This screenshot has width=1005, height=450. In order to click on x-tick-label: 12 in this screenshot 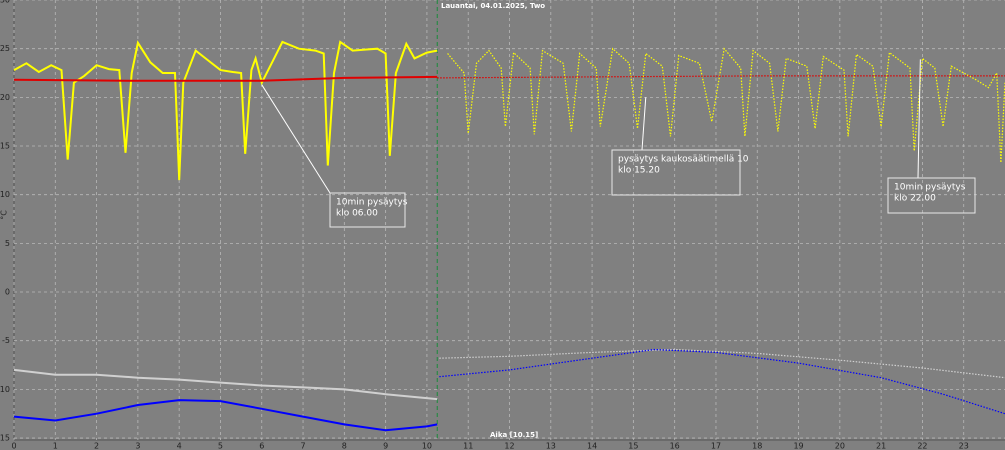, I will do `click(509, 446)`.